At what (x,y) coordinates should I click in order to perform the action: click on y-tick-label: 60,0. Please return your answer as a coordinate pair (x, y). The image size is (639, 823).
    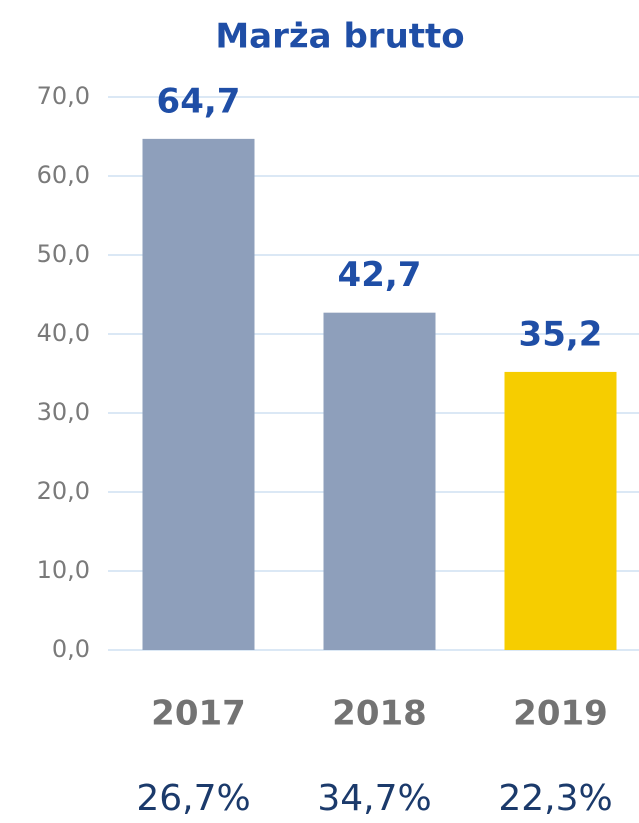
    Looking at the image, I should click on (63, 175).